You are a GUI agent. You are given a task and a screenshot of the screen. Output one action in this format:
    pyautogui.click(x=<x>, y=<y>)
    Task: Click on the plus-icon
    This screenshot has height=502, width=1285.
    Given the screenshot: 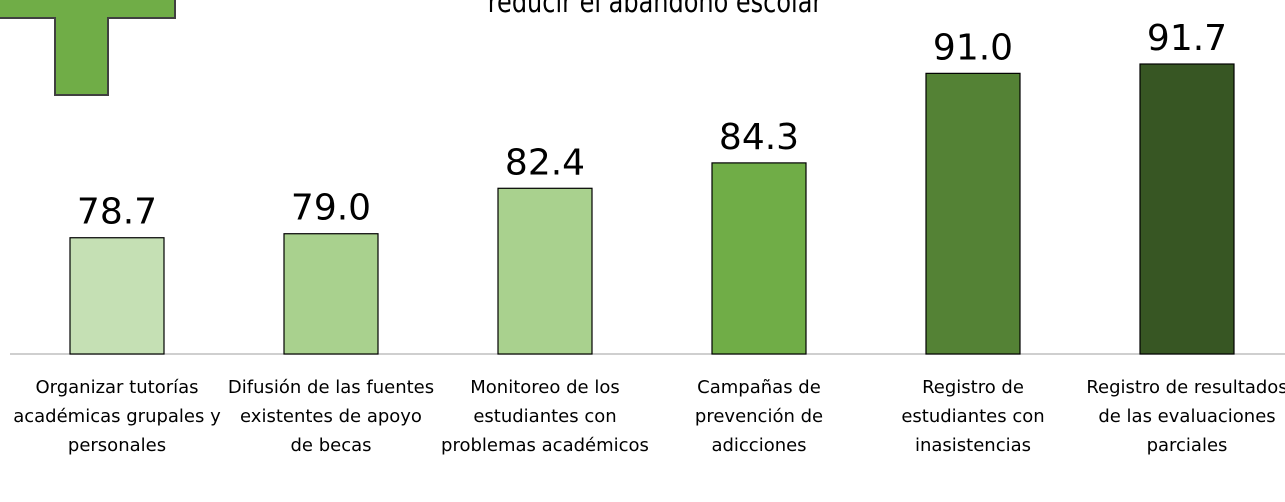 What is the action you would take?
    pyautogui.click(x=88, y=48)
    